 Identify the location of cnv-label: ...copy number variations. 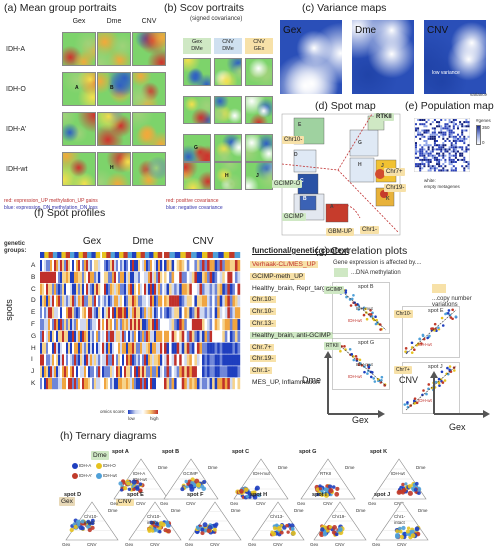
(452, 302).